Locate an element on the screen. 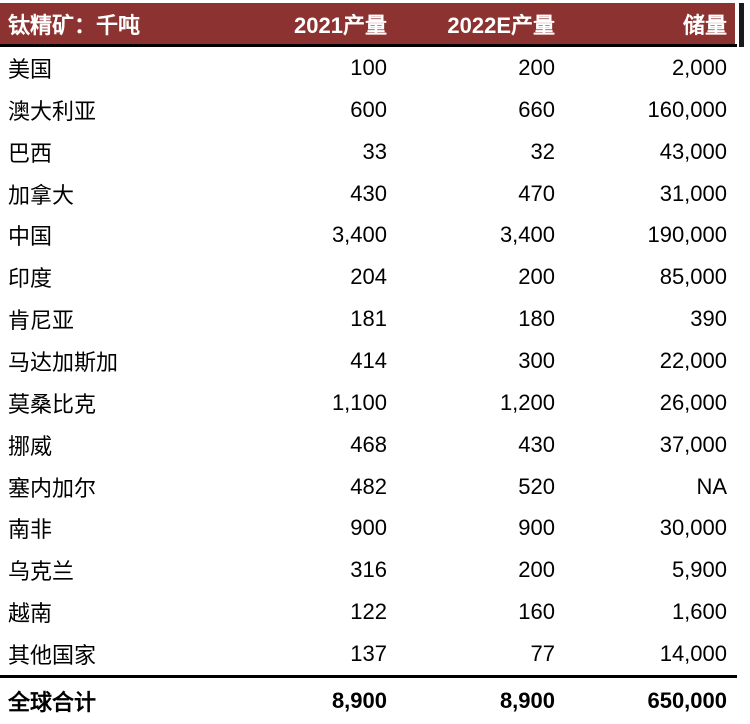  table-row: 挪威 468 430 37,000 is located at coordinates (375, 445).